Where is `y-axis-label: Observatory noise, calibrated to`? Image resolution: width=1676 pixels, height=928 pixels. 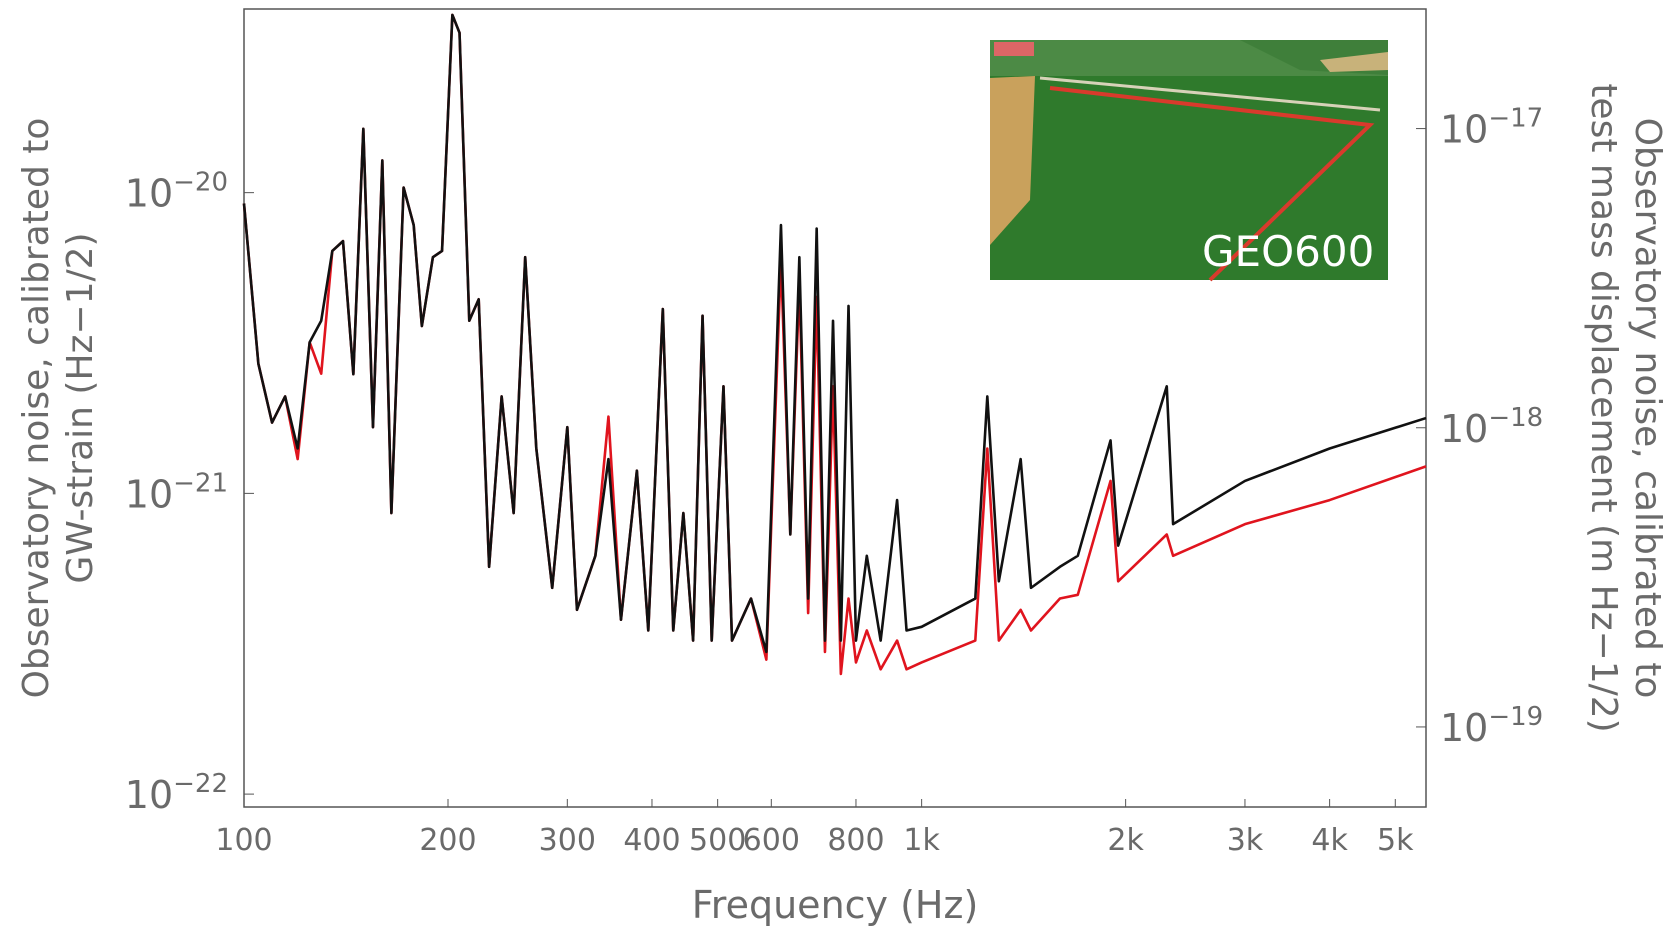 y-axis-label: Observatory noise, calibrated to is located at coordinates (36, 408).